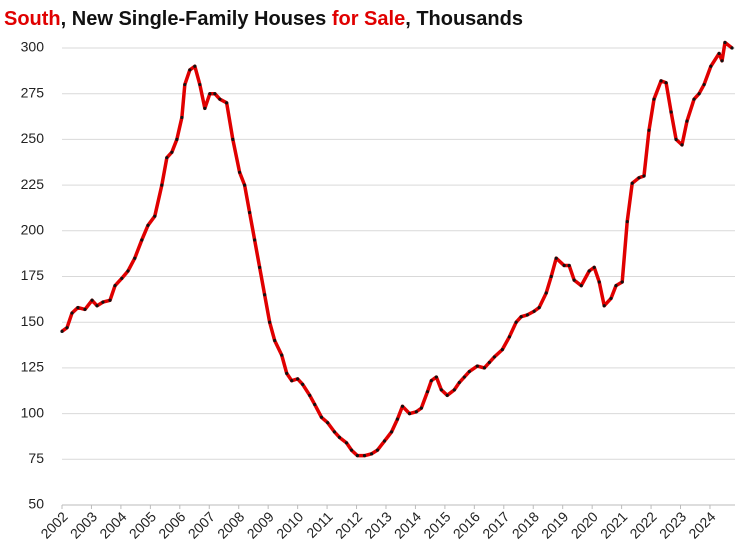 The width and height of the screenshot is (748, 560). What do you see at coordinates (201, 524) in the screenshot?
I see `x-tick-label: 2007` at bounding box center [201, 524].